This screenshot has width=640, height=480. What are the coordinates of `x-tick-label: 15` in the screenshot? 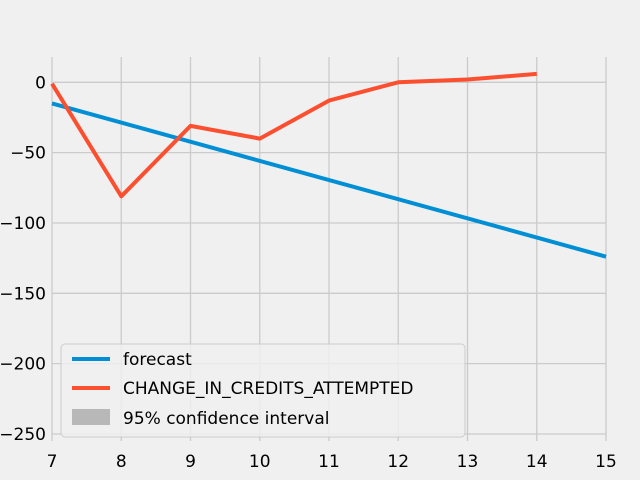 It's located at (606, 462).